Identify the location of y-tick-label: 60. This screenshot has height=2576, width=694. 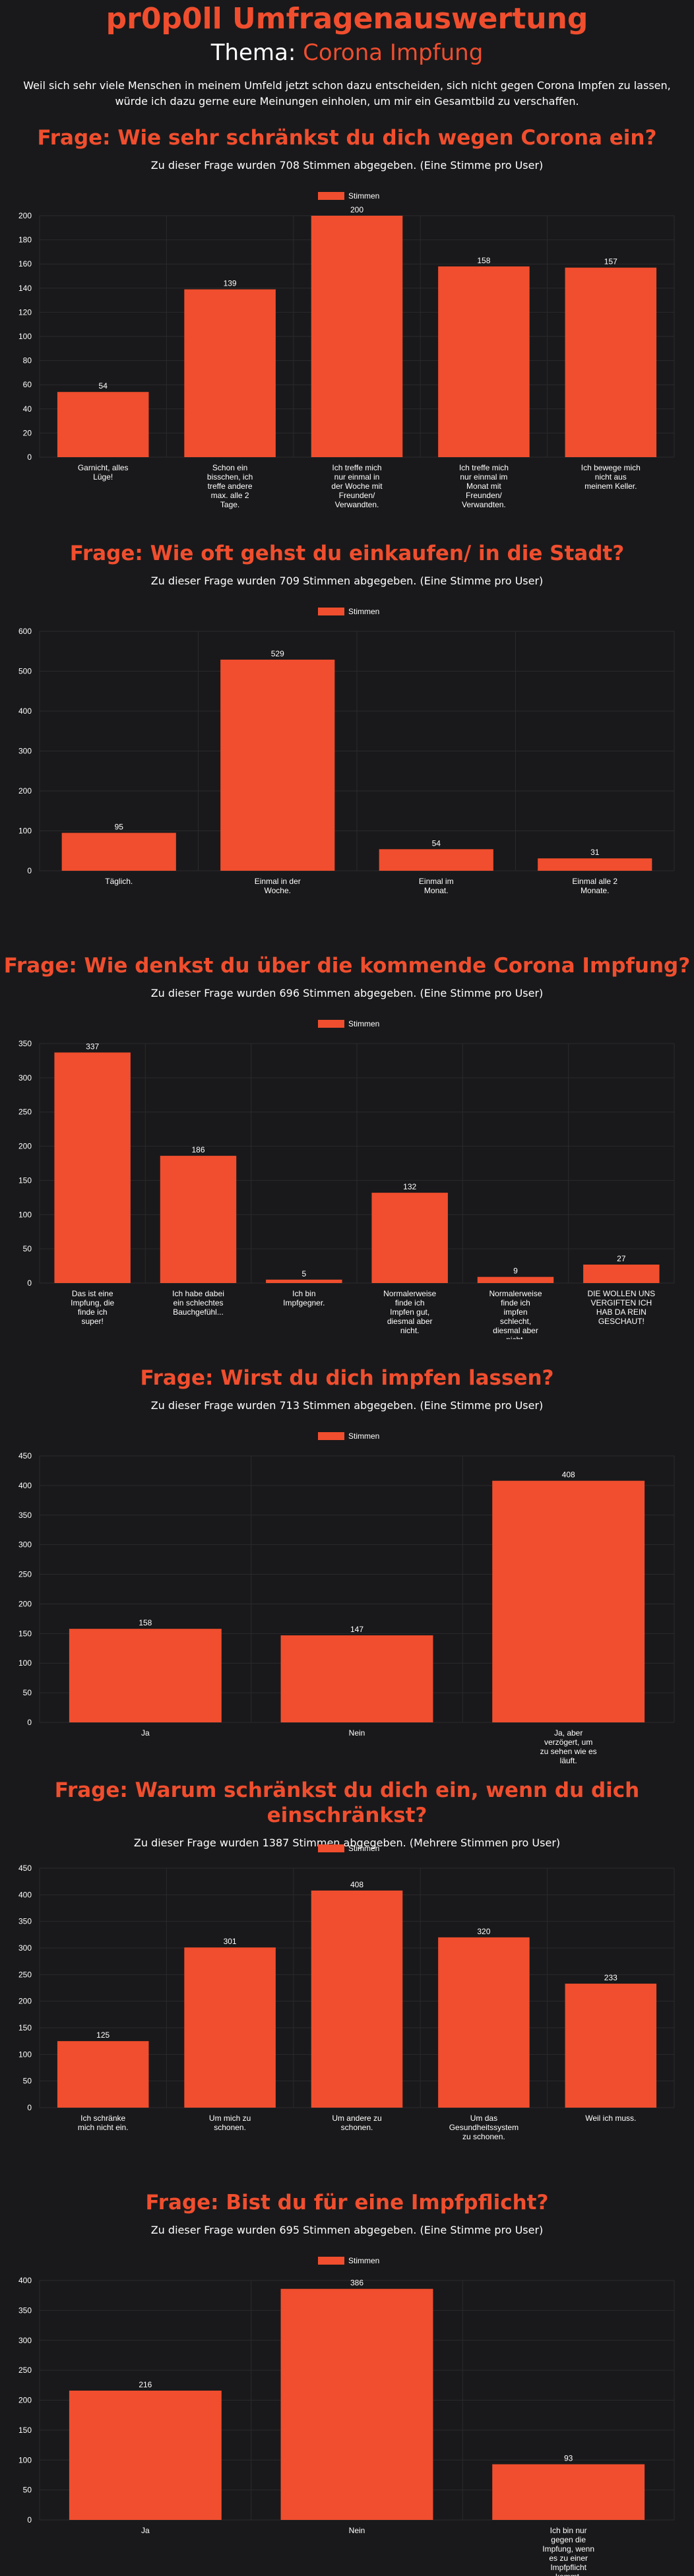
(27, 384).